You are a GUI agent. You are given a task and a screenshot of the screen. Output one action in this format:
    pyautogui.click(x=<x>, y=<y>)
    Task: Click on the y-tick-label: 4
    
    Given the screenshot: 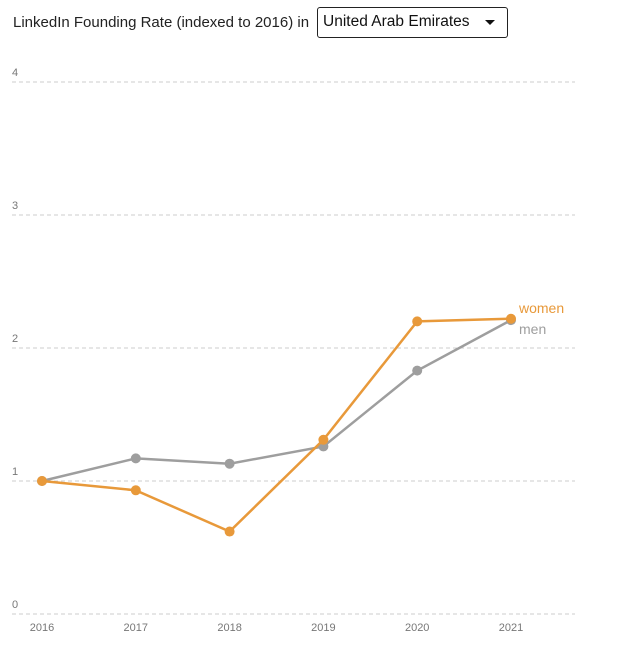 What is the action you would take?
    pyautogui.click(x=15, y=73)
    